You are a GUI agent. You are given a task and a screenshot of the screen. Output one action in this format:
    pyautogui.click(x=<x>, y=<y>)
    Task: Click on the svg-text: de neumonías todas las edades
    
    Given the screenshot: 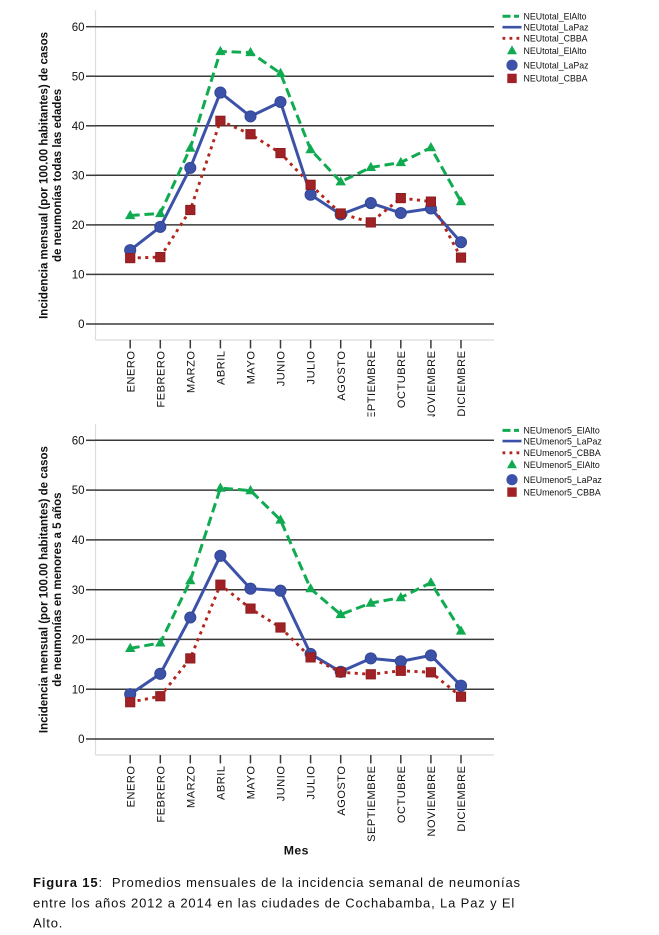 What is the action you would take?
    pyautogui.click(x=58, y=175)
    